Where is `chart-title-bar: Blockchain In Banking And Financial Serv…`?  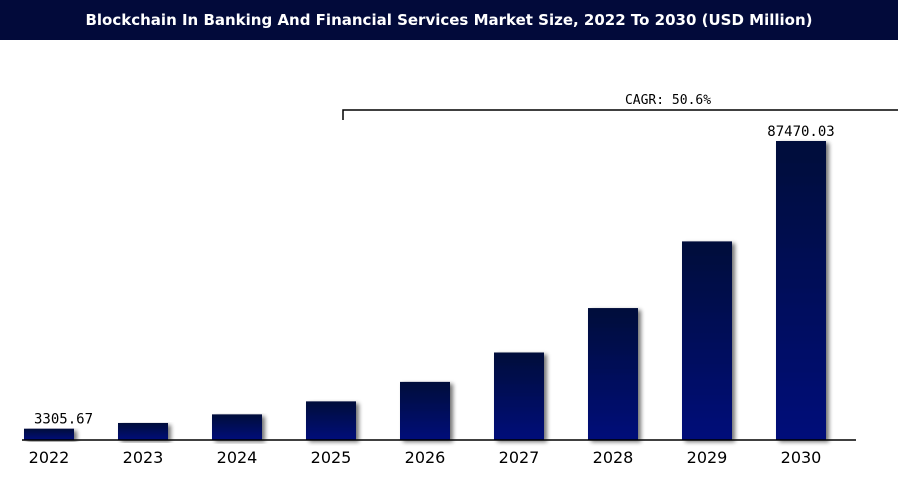 chart-title-bar: Blockchain In Banking And Financial Serv… is located at coordinates (449, 20).